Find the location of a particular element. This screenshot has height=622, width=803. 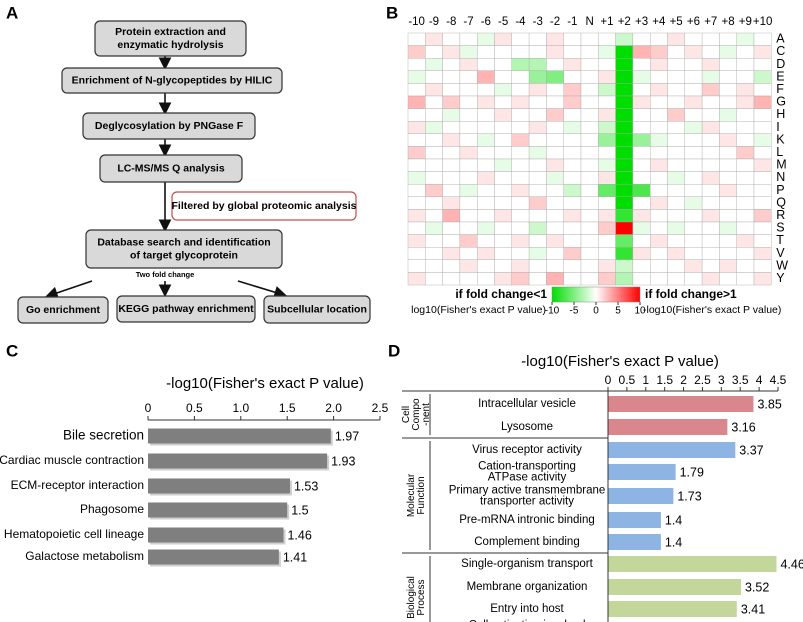

category-label: Phagosome is located at coordinates (112, 509).